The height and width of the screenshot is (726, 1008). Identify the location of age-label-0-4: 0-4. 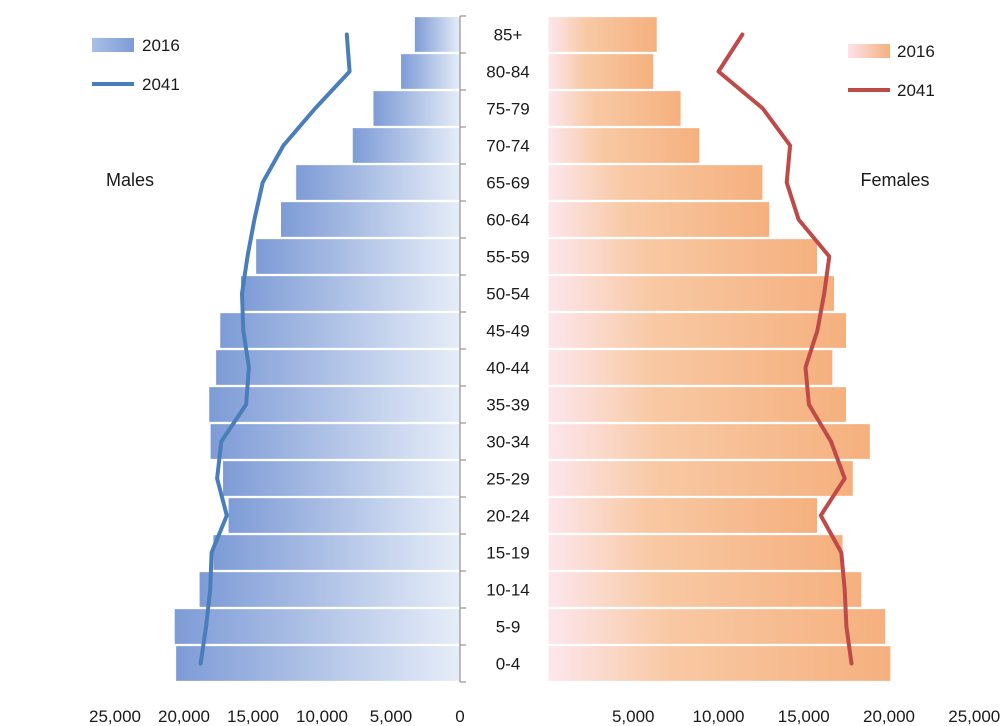
(508, 664).